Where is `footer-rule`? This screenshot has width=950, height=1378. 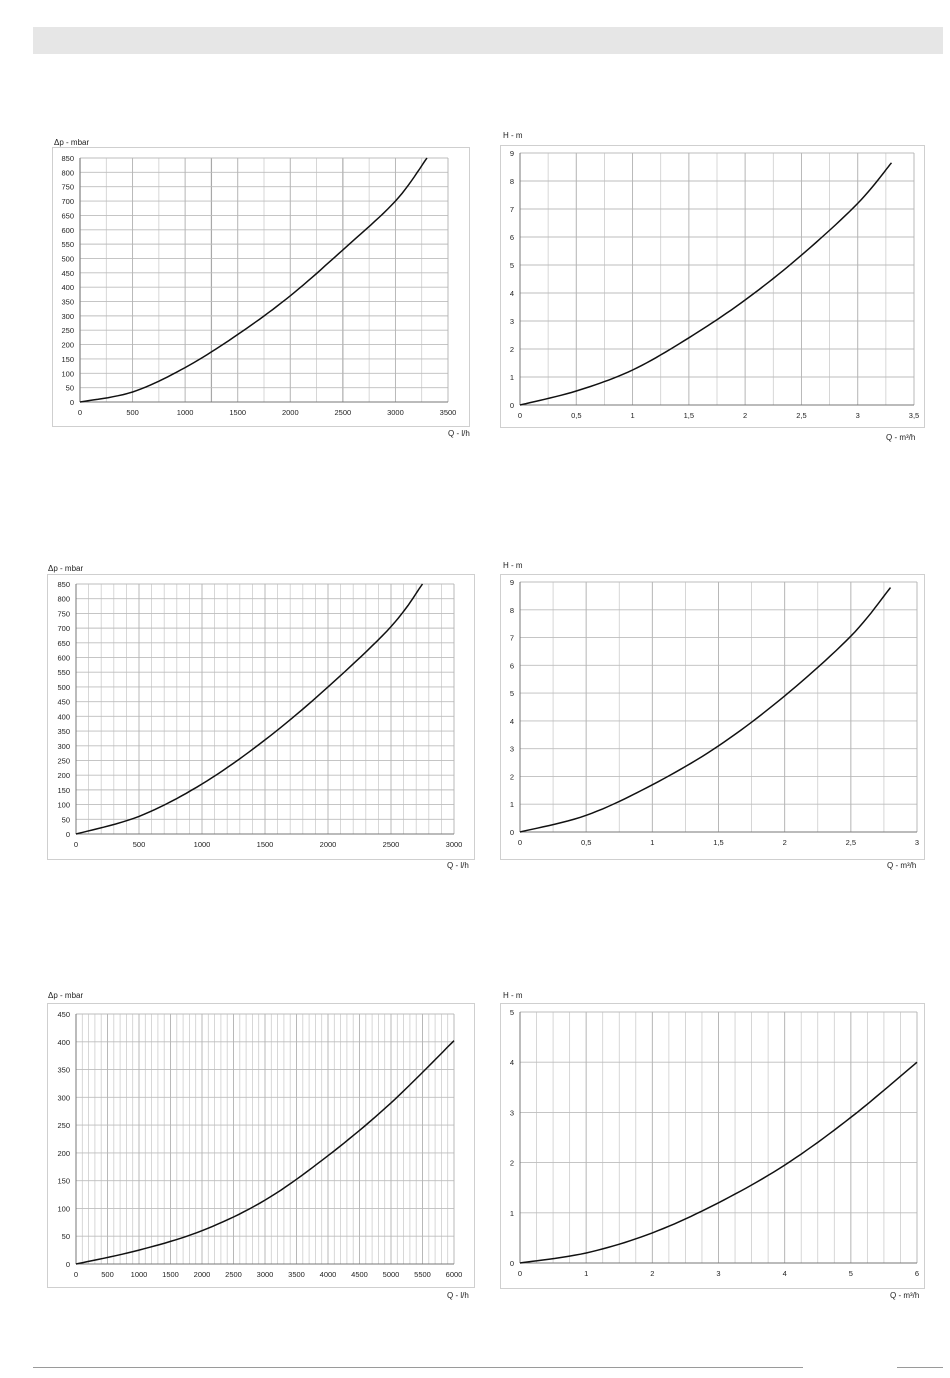
footer-rule is located at coordinates (418, 1367).